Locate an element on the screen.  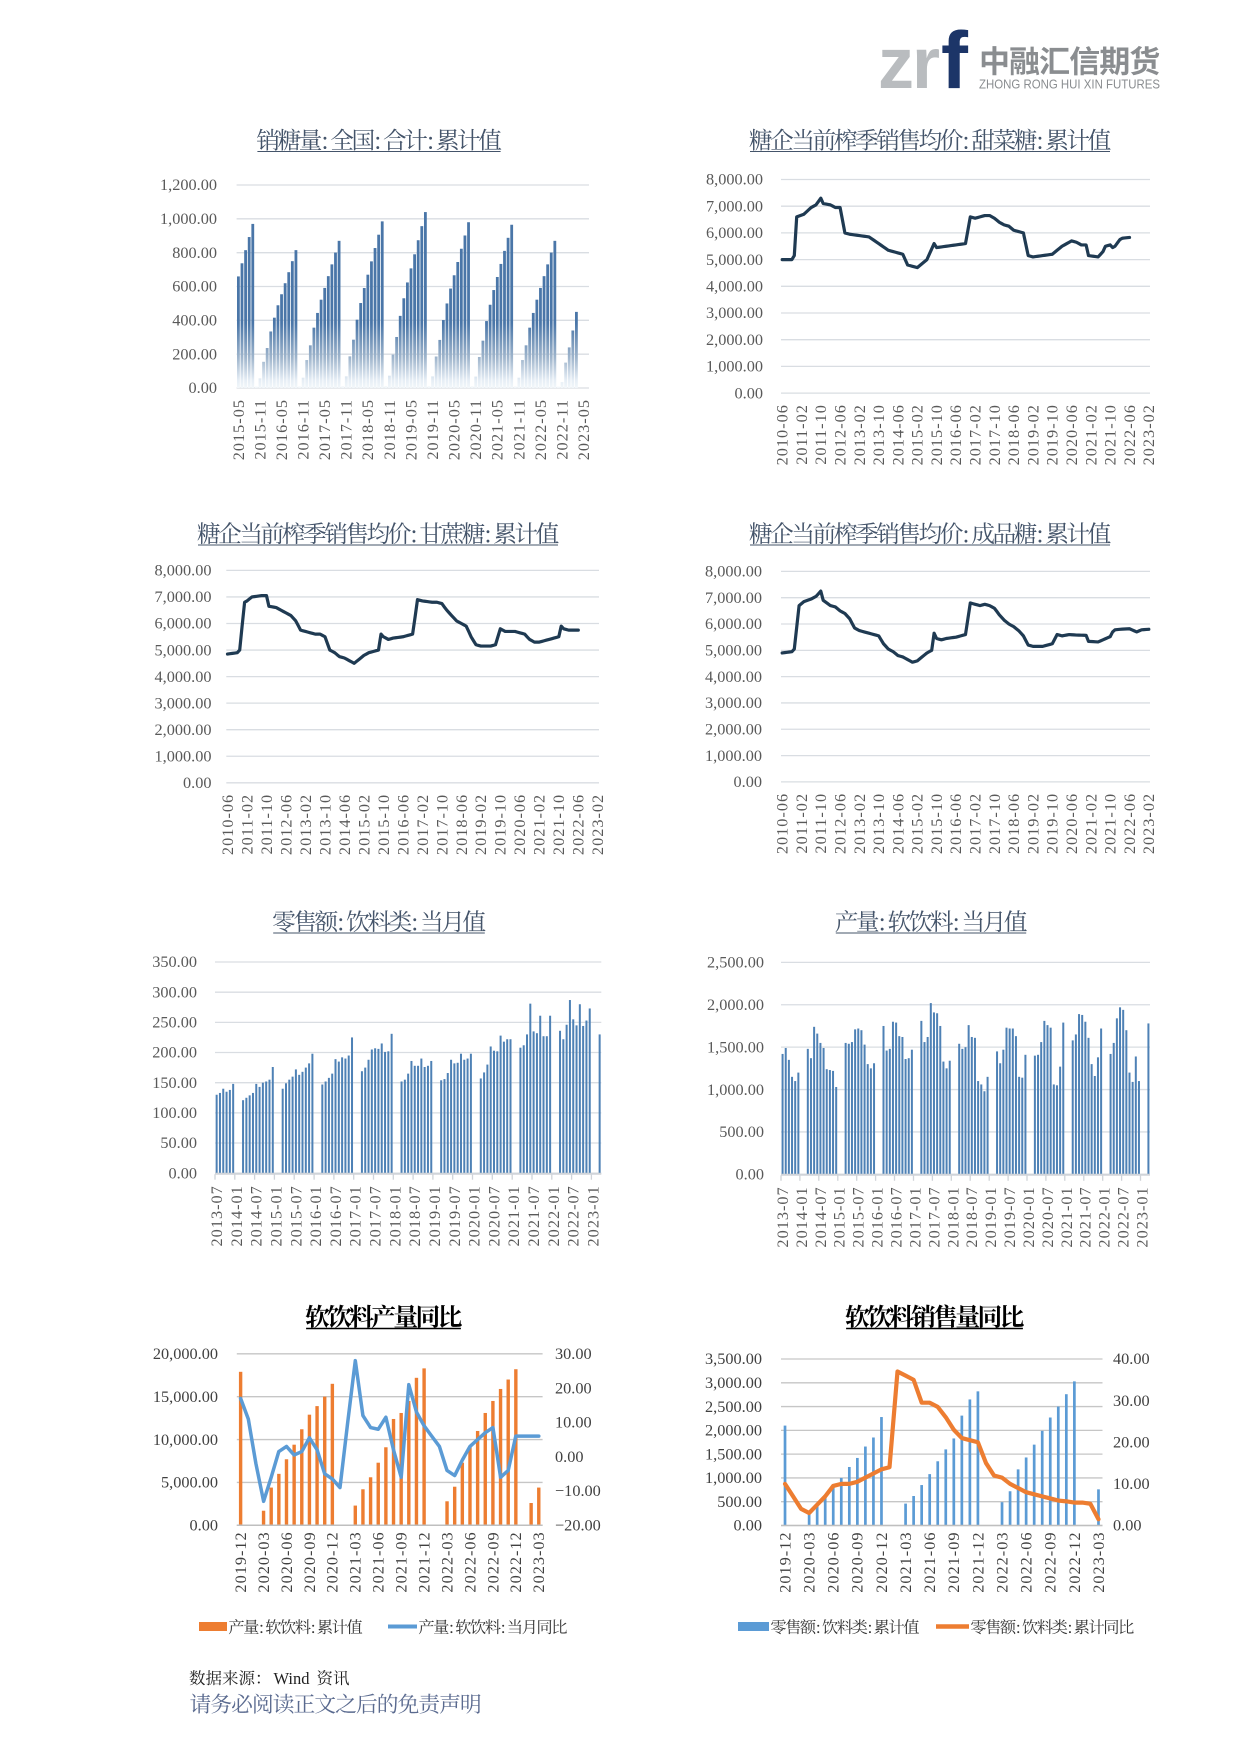
svg-text: 2013-02 is located at coordinates (305, 824).